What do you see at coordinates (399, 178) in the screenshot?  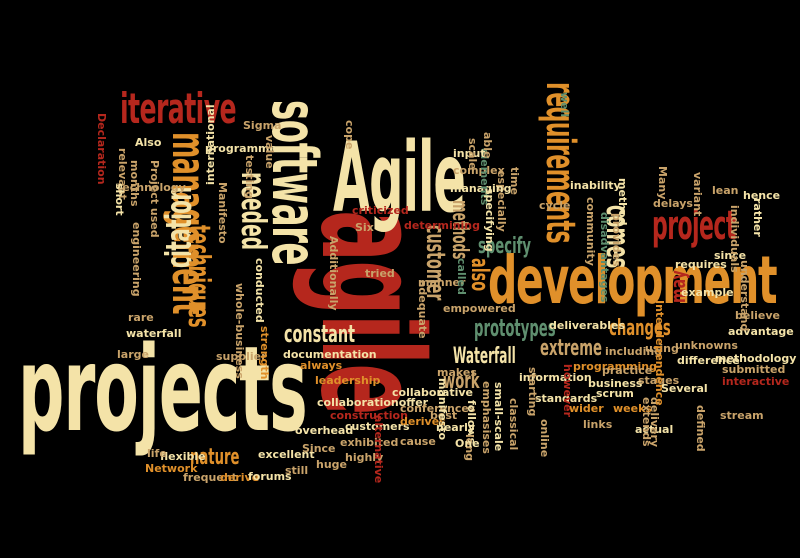 I see `word-agile-cap: Agile` at bounding box center [399, 178].